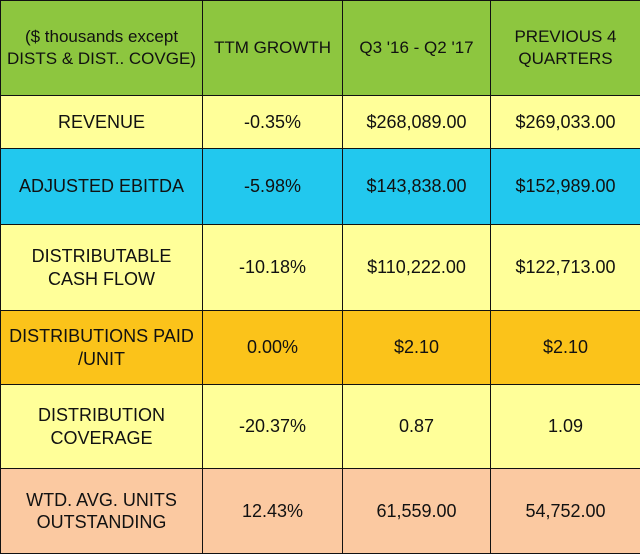 The height and width of the screenshot is (554, 640). I want to click on row-current-value: 0.87, so click(417, 427).